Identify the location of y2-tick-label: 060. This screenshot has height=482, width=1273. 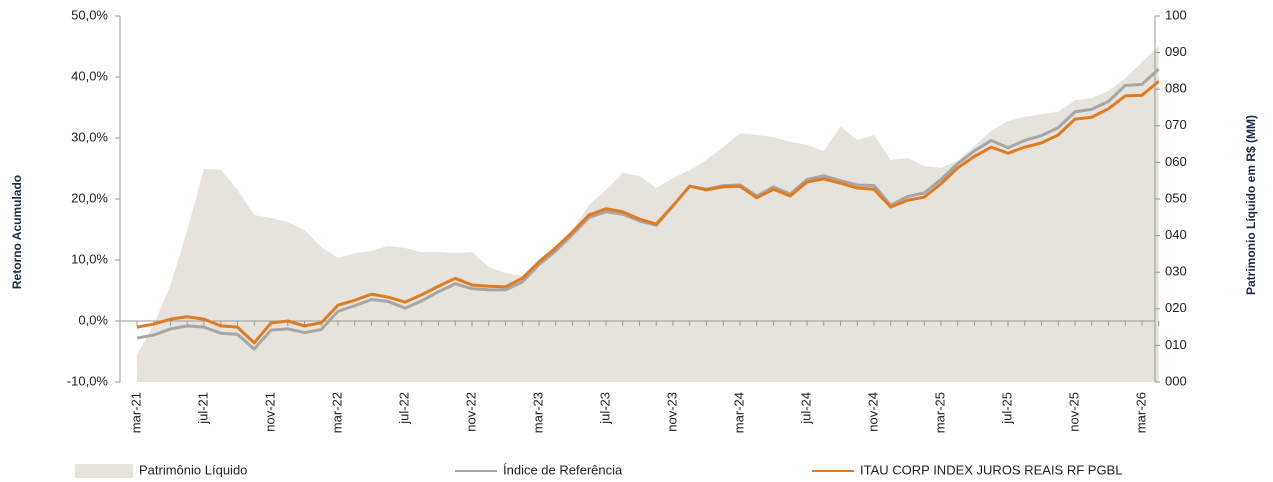
(1176, 161).